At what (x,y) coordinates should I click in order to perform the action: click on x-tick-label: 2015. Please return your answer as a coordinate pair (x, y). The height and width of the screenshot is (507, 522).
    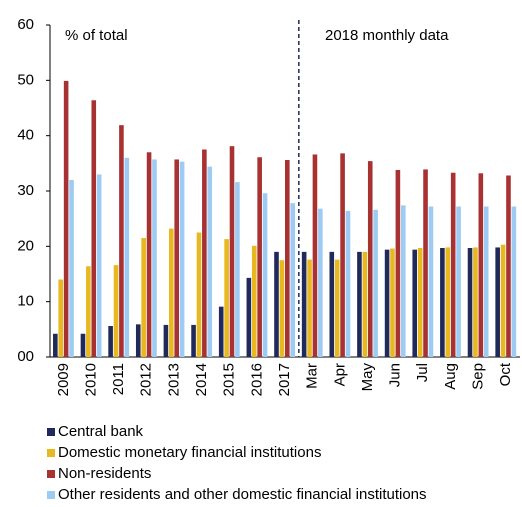
    Looking at the image, I should click on (229, 379).